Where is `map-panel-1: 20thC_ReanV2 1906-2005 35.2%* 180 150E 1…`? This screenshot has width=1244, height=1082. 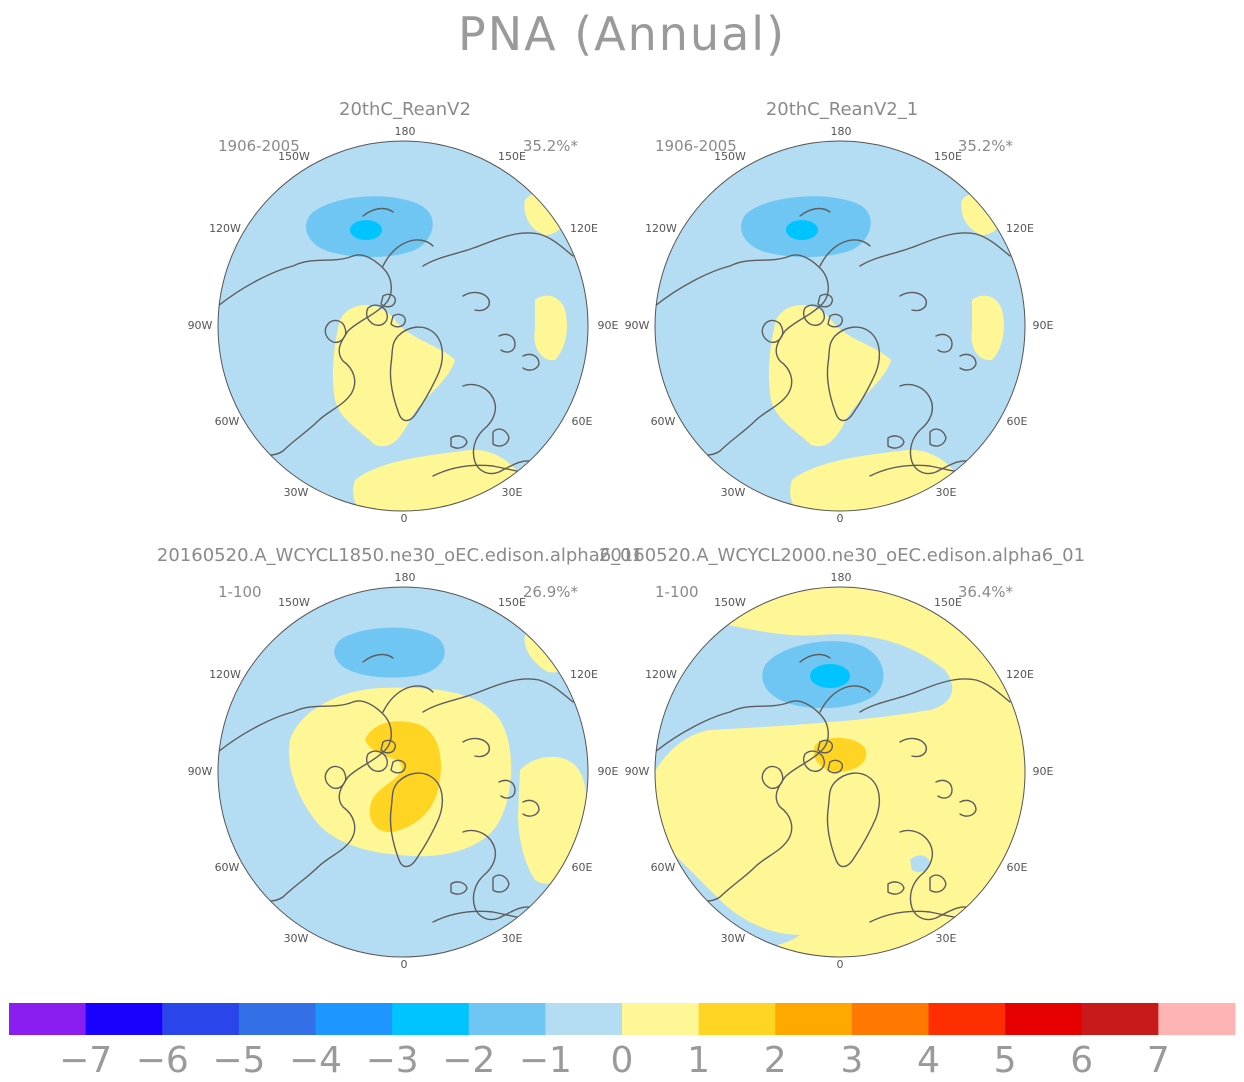
map-panel-1: 20thC_ReanV2 1906-2005 35.2%* 180 150E 1… is located at coordinates (403, 312).